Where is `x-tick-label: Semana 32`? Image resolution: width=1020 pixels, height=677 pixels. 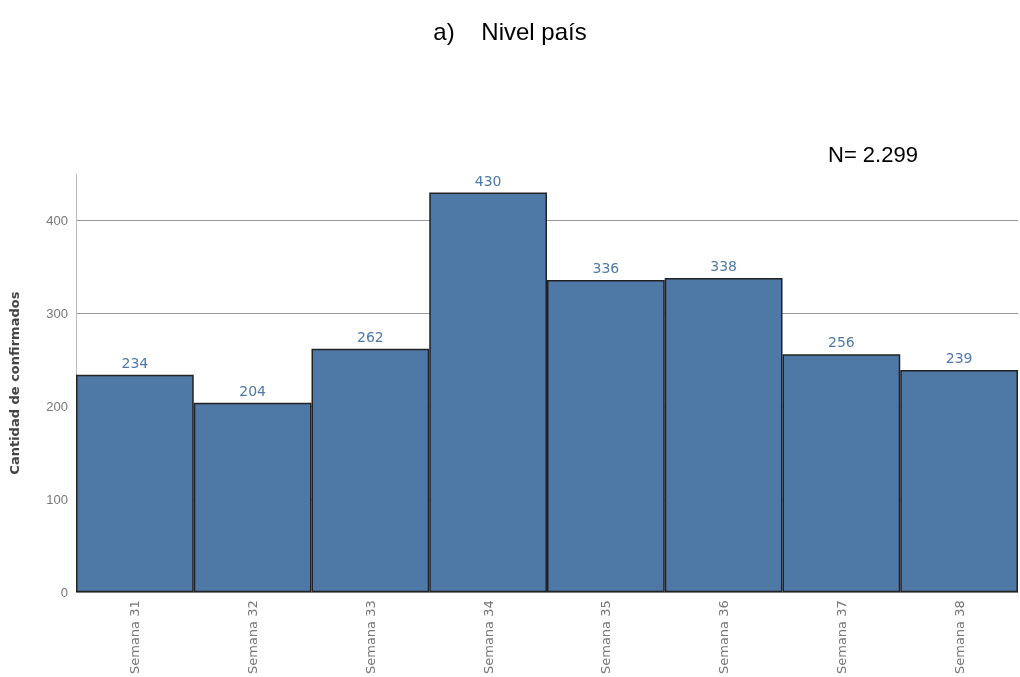 x-tick-label: Semana 32 is located at coordinates (253, 637).